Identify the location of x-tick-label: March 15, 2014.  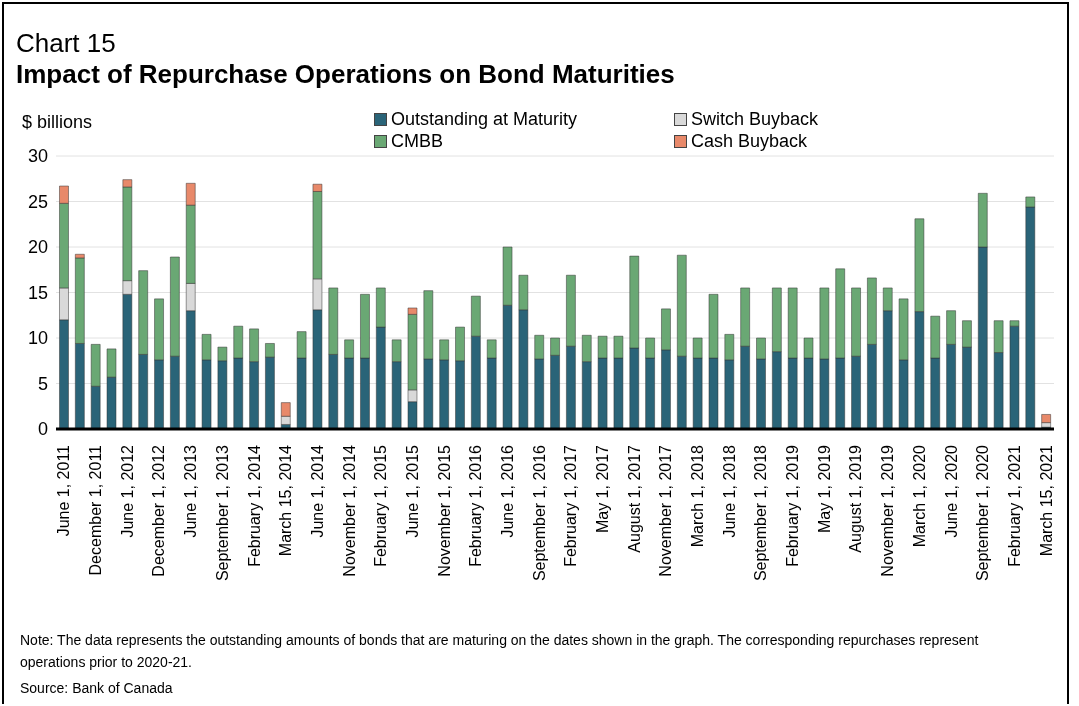
(286, 500).